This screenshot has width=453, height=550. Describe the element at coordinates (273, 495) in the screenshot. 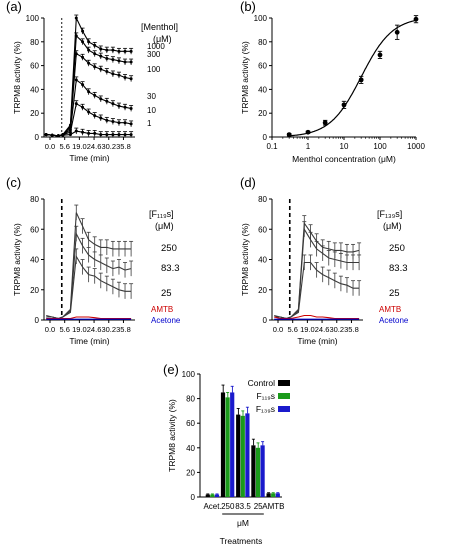

I see `bar-F₁₁₉s-AMTB` at that location.